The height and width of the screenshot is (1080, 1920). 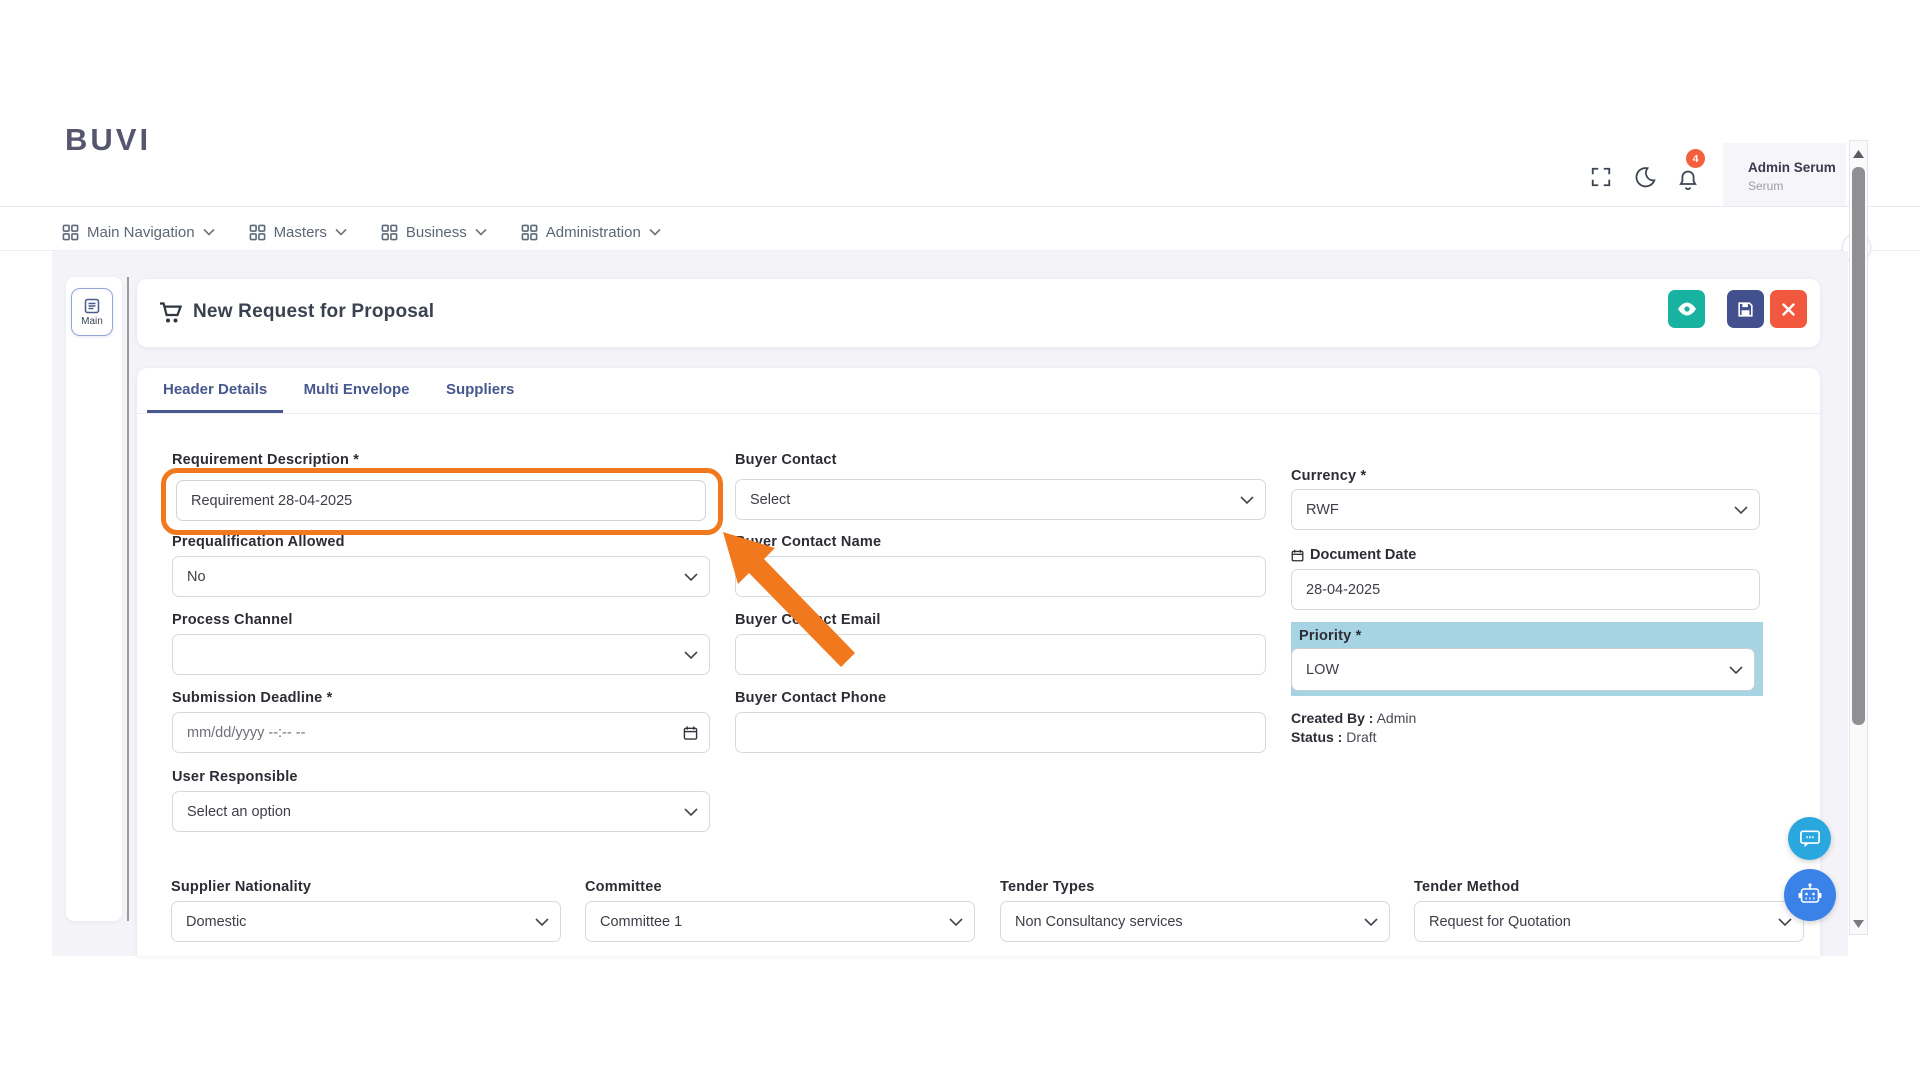 I want to click on buyer-contact-label: Buyer Contact, so click(x=786, y=460).